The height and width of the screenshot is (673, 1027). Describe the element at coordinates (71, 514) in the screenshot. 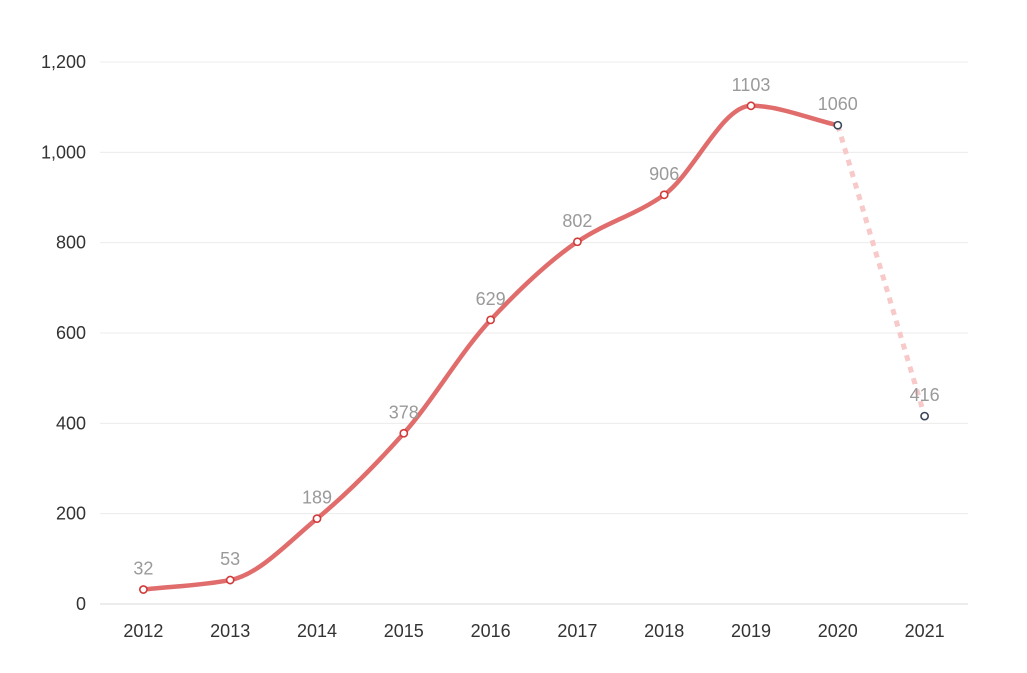

I see `y-tick-label: 200` at that location.